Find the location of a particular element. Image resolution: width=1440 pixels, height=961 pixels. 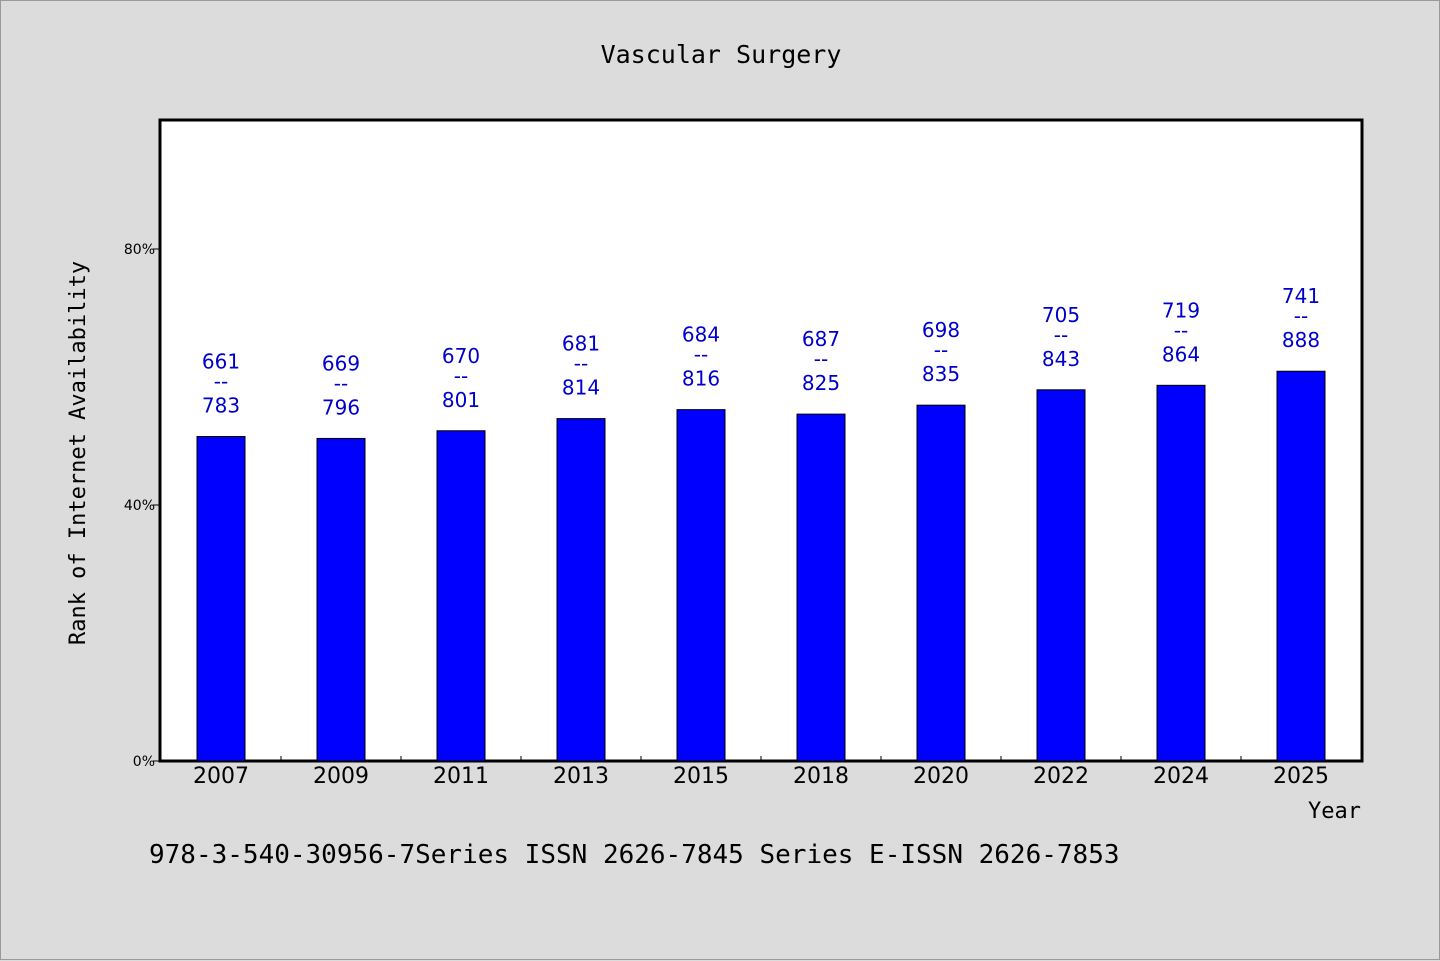

bar-label-bottom: 864 is located at coordinates (1181, 354).